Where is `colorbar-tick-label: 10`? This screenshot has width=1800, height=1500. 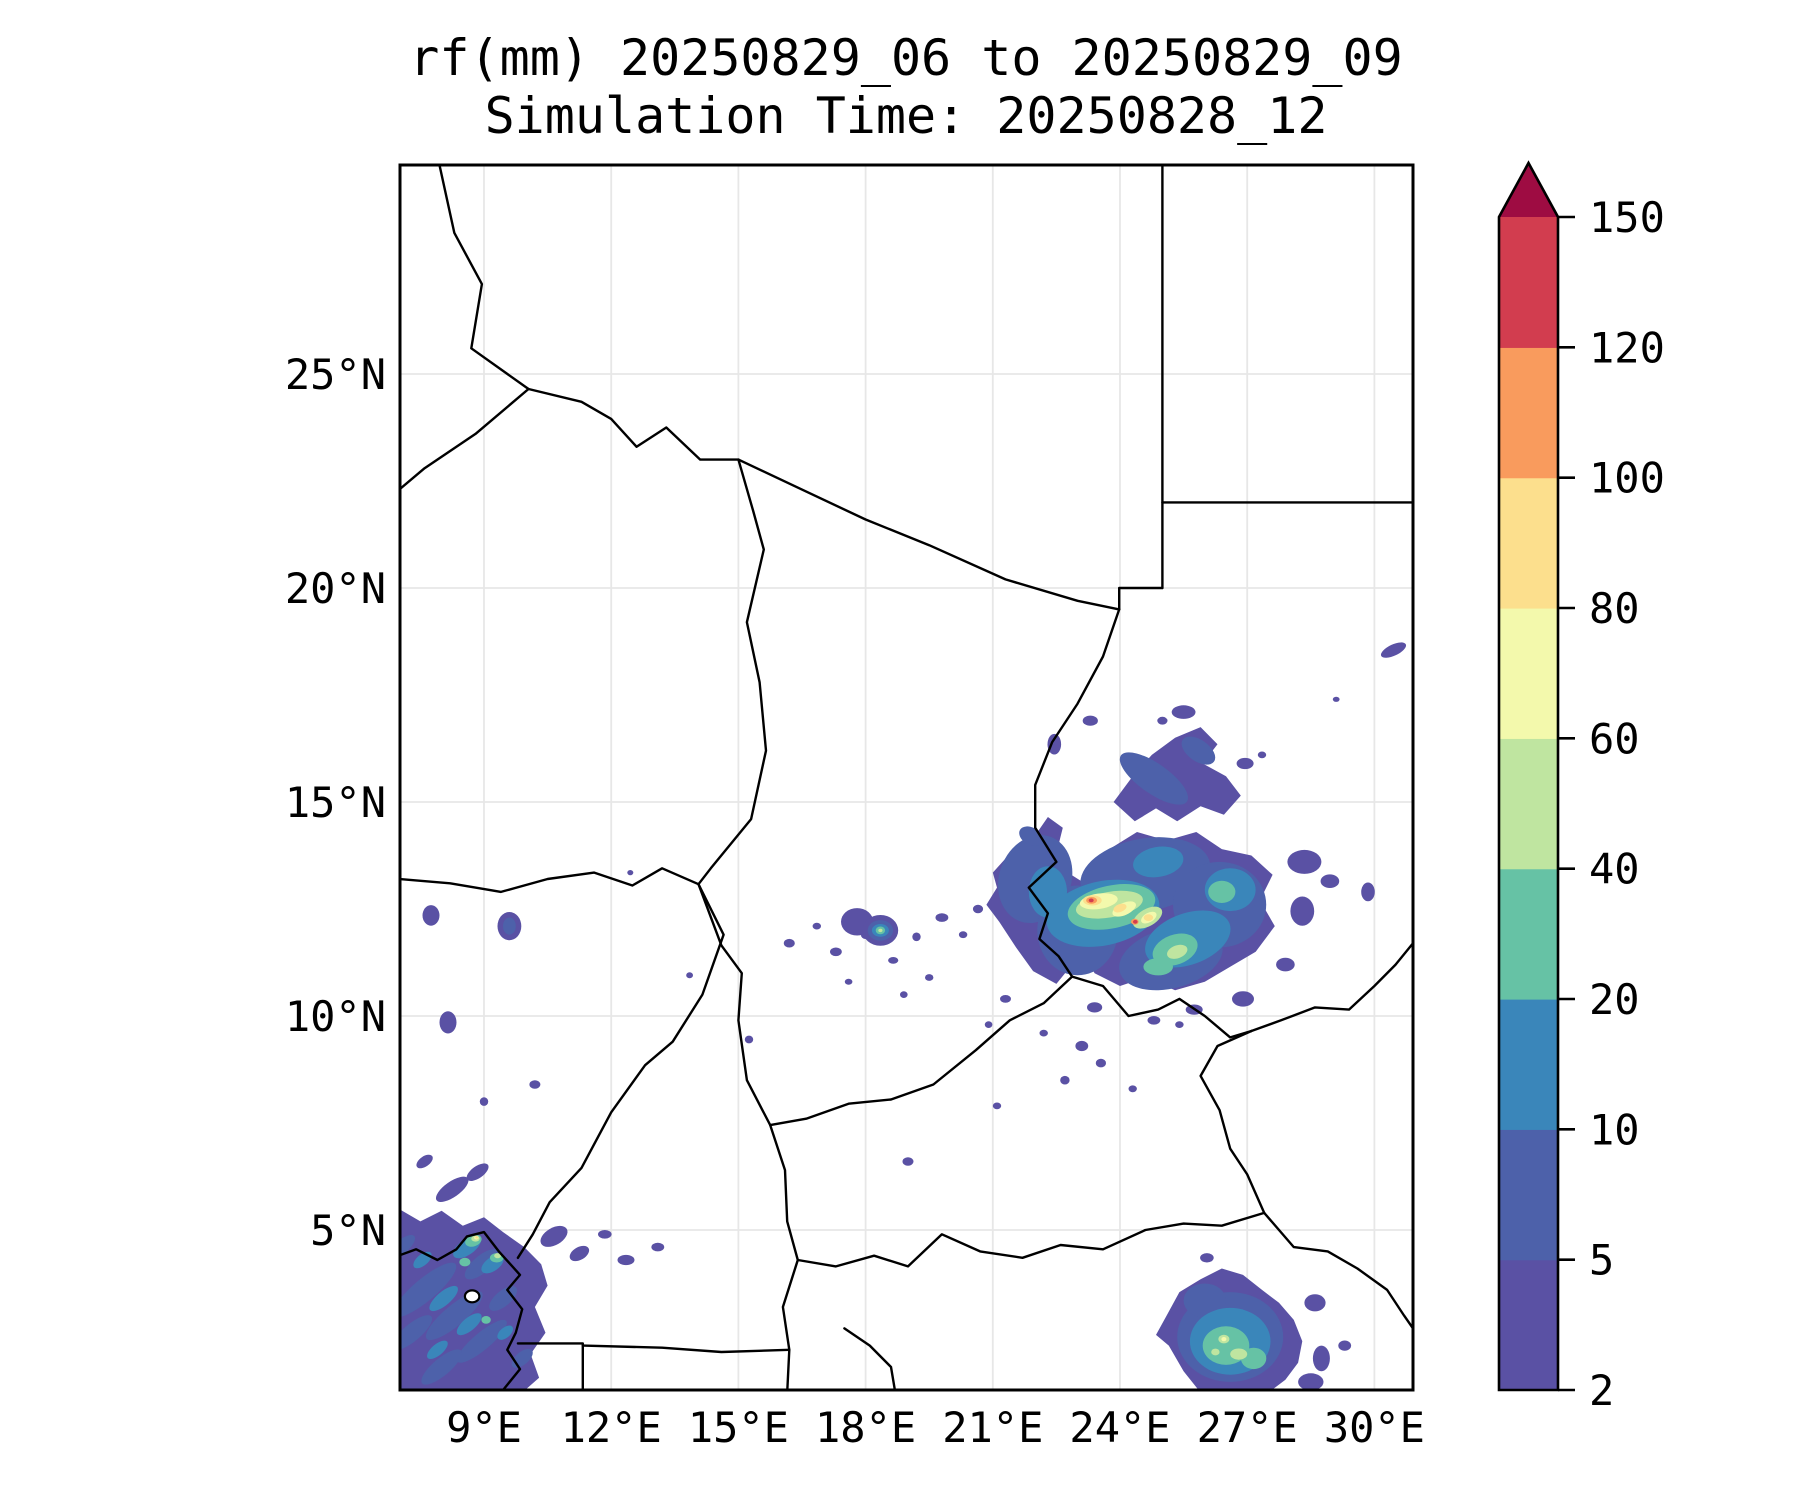 colorbar-tick-label: 10 is located at coordinates (1614, 1129).